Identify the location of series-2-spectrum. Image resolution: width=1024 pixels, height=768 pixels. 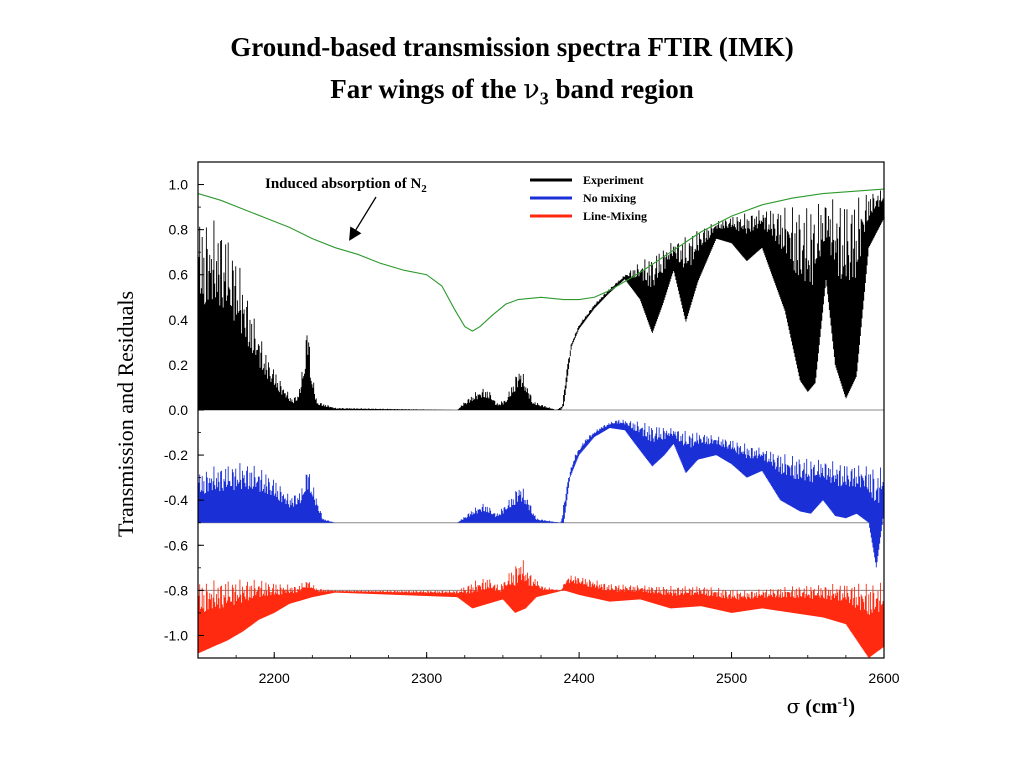
(541, 609).